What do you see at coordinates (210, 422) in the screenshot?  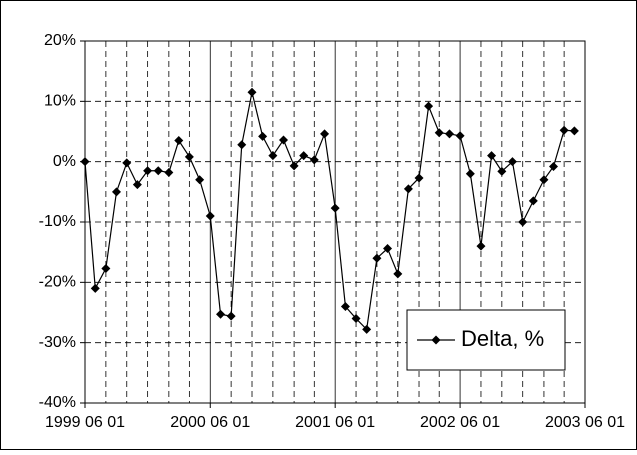 I see `x-tick-label: 2000 06 01` at bounding box center [210, 422].